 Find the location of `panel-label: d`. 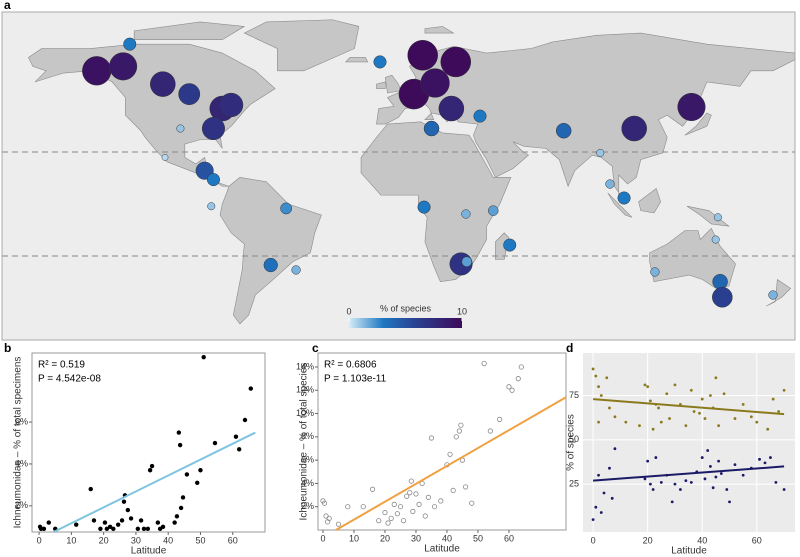

panel-label: d is located at coordinates (569, 348).